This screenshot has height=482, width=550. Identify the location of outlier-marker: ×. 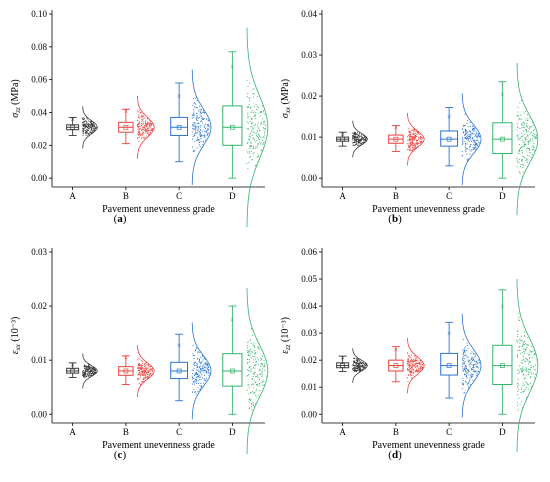
(342, 134).